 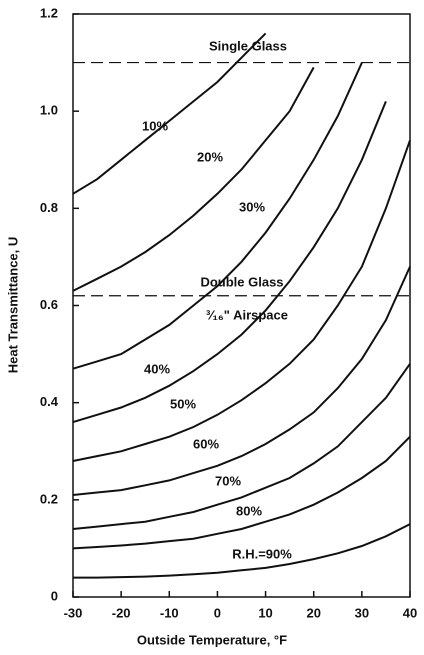 What do you see at coordinates (206, 443) in the screenshot?
I see `curve-label: 60%` at bounding box center [206, 443].